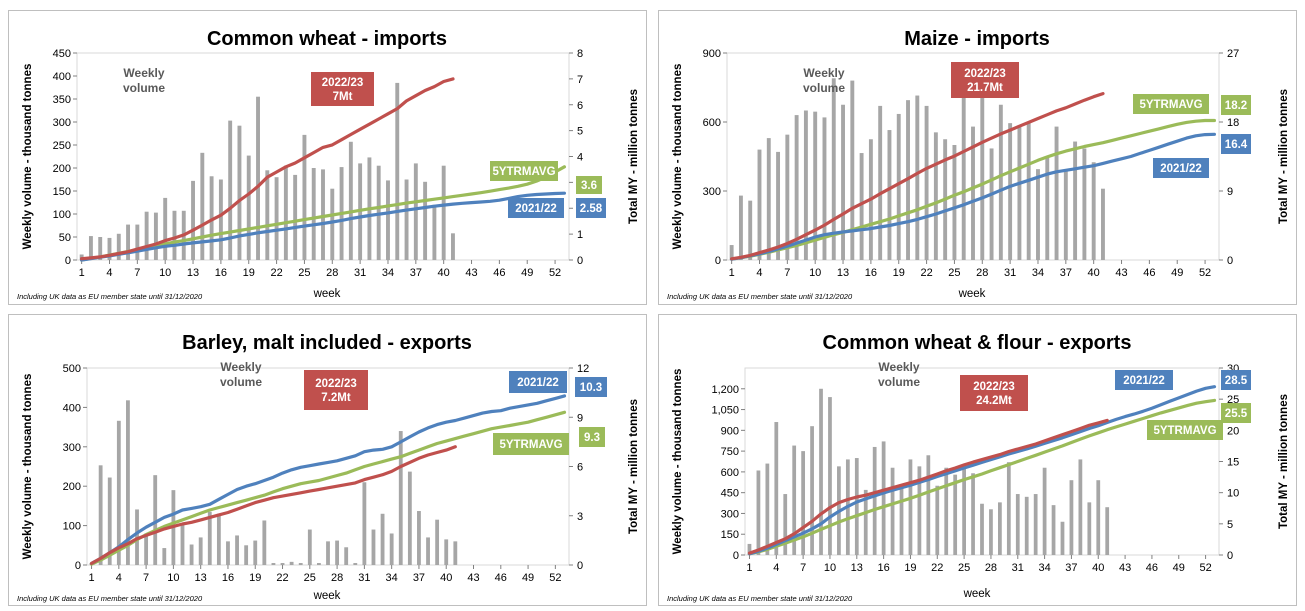  Describe the element at coordinates (730, 494) in the screenshot. I see `y-tick-label: 450` at that location.